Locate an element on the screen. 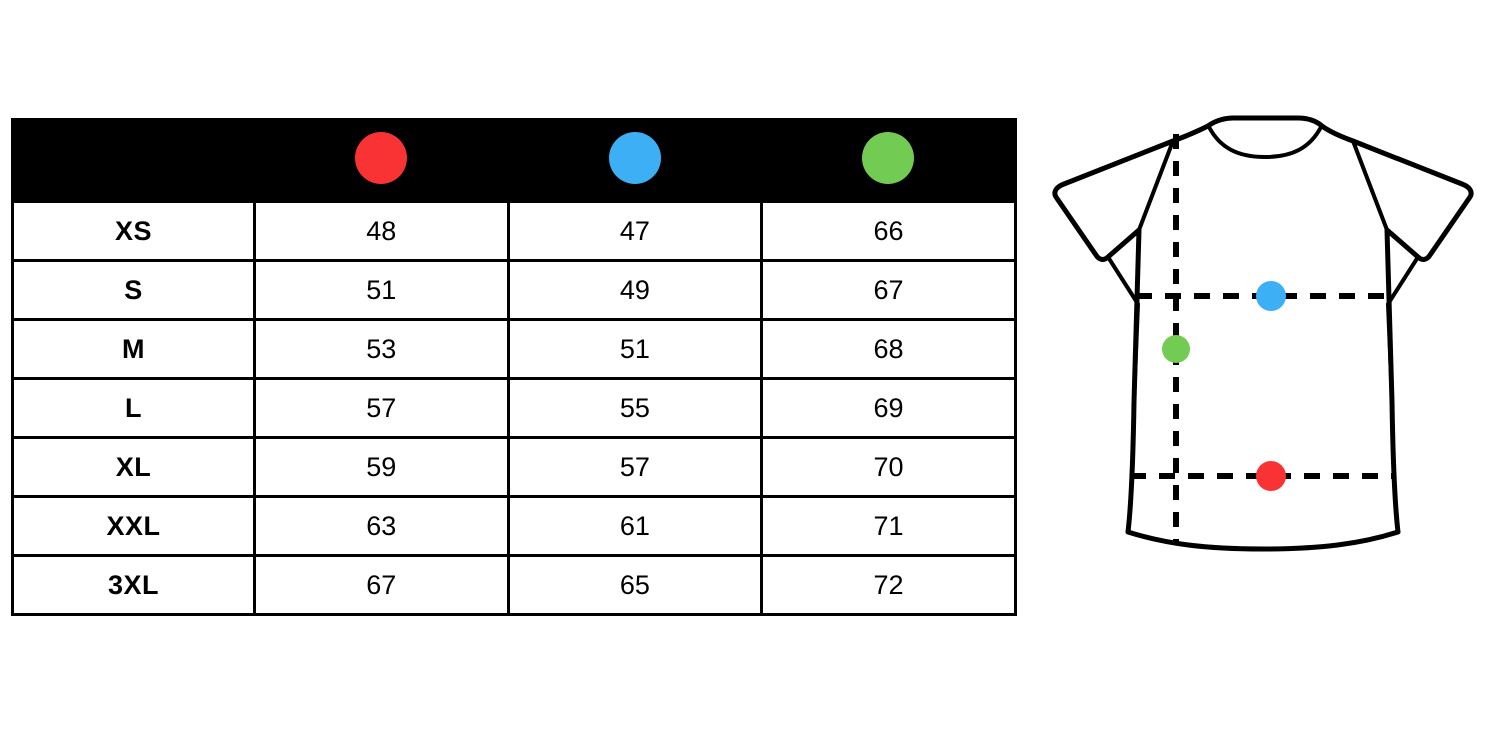 This screenshot has height=750, width=1500. cell-blue: 57 is located at coordinates (635, 467).